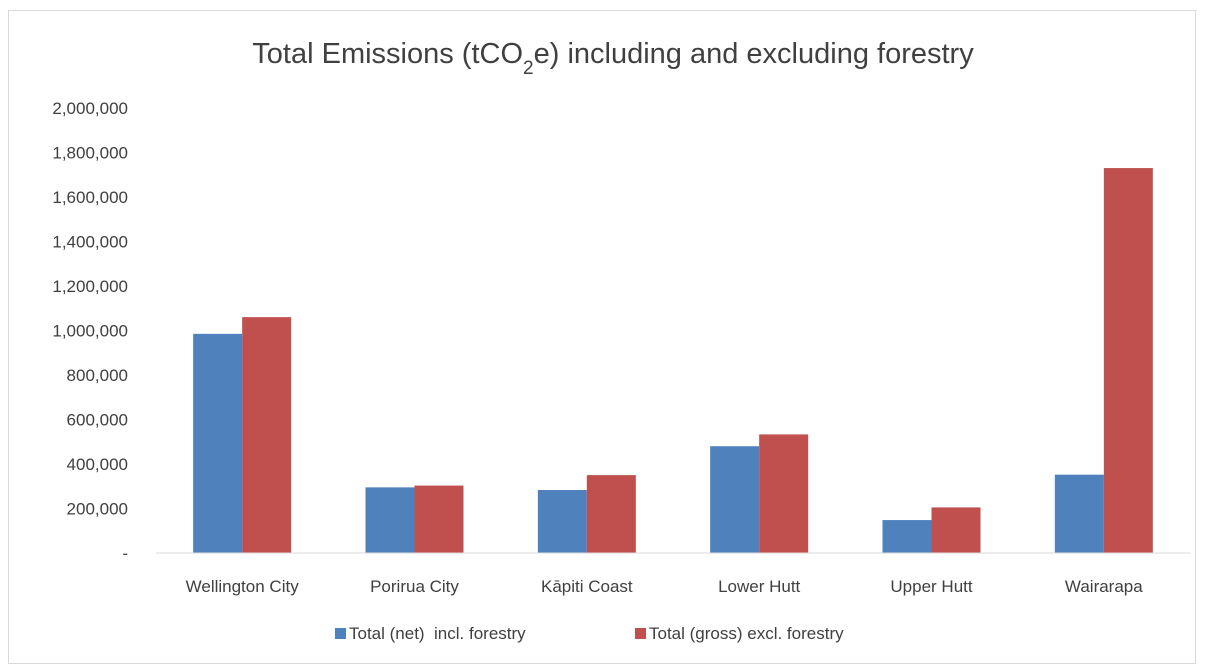 The height and width of the screenshot is (671, 1206). I want to click on chart-title-subscript: 2, so click(528, 68).